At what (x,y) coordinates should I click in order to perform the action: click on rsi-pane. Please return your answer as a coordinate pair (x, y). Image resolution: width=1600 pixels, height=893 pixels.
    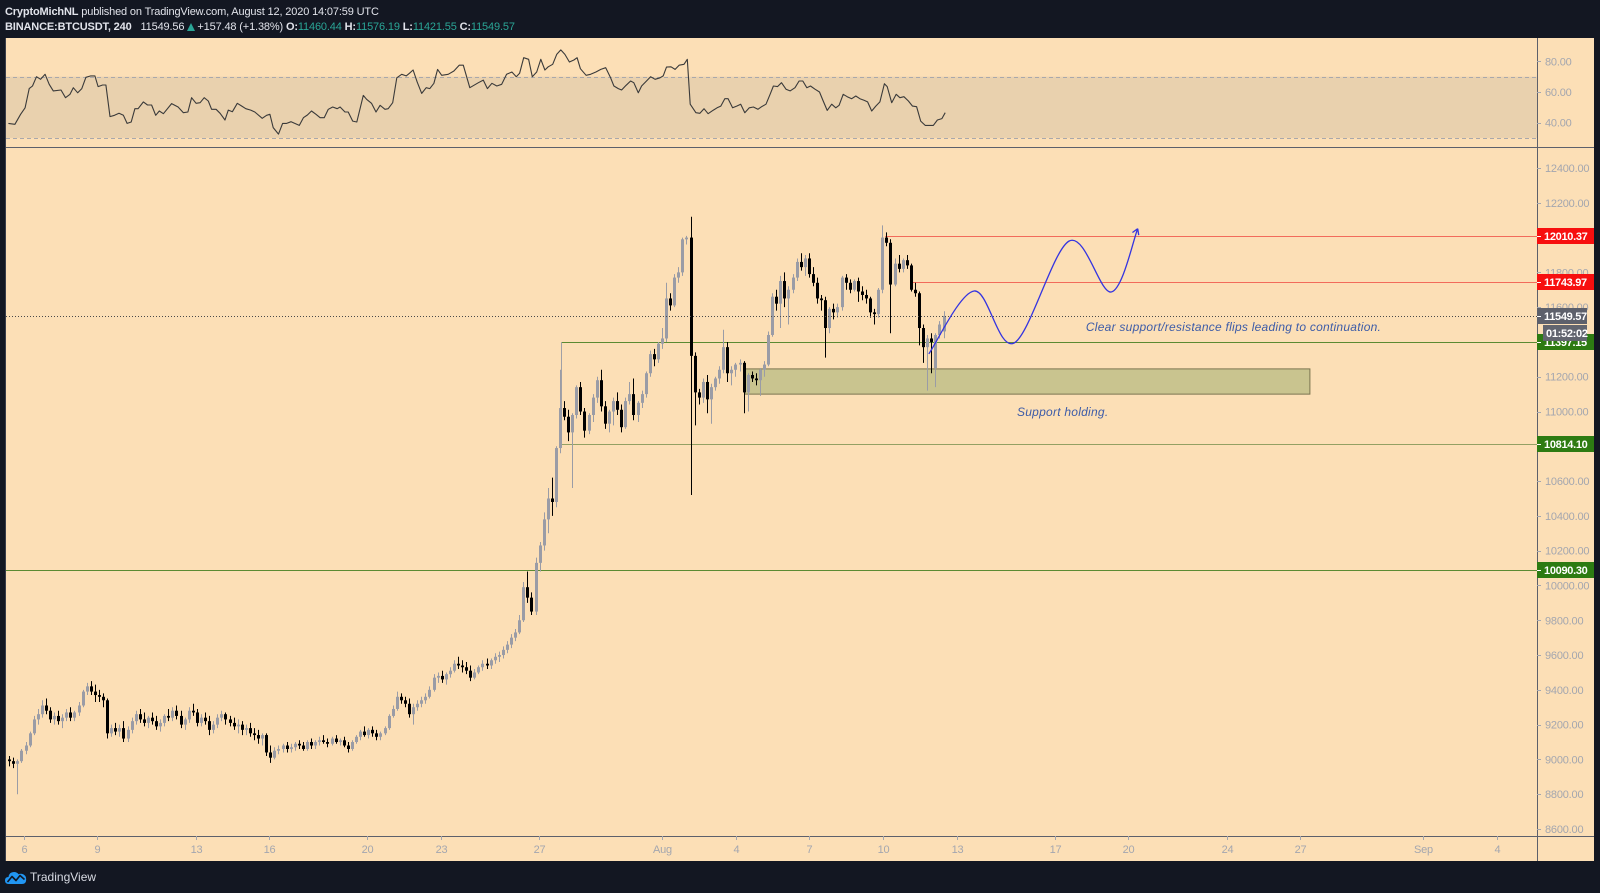
    Looking at the image, I should click on (771, 94).